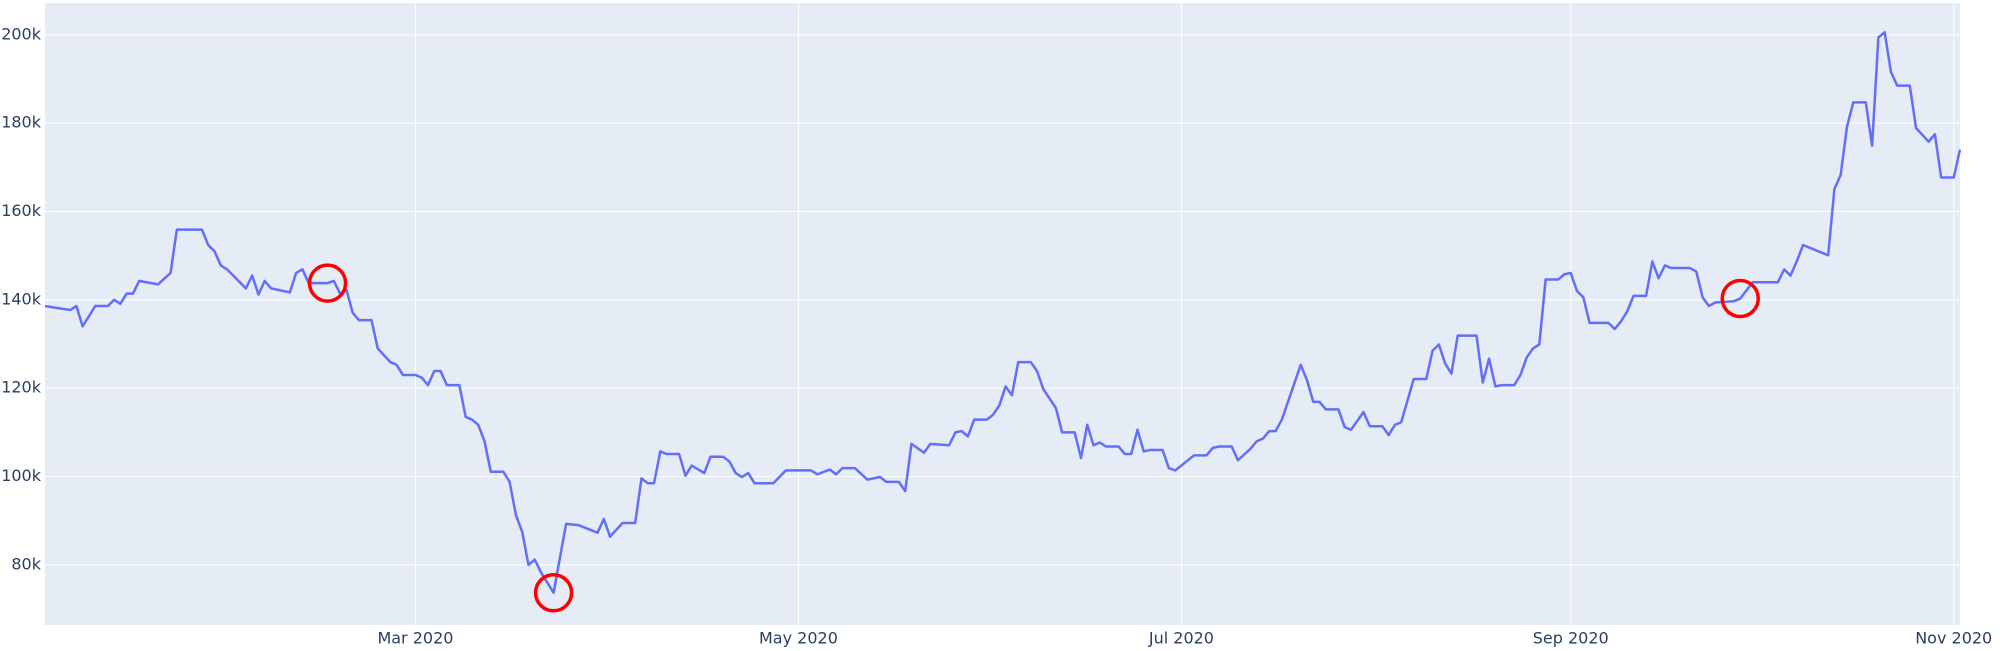  What do you see at coordinates (21, 122) in the screenshot?
I see `y-tick-label: 180k` at bounding box center [21, 122].